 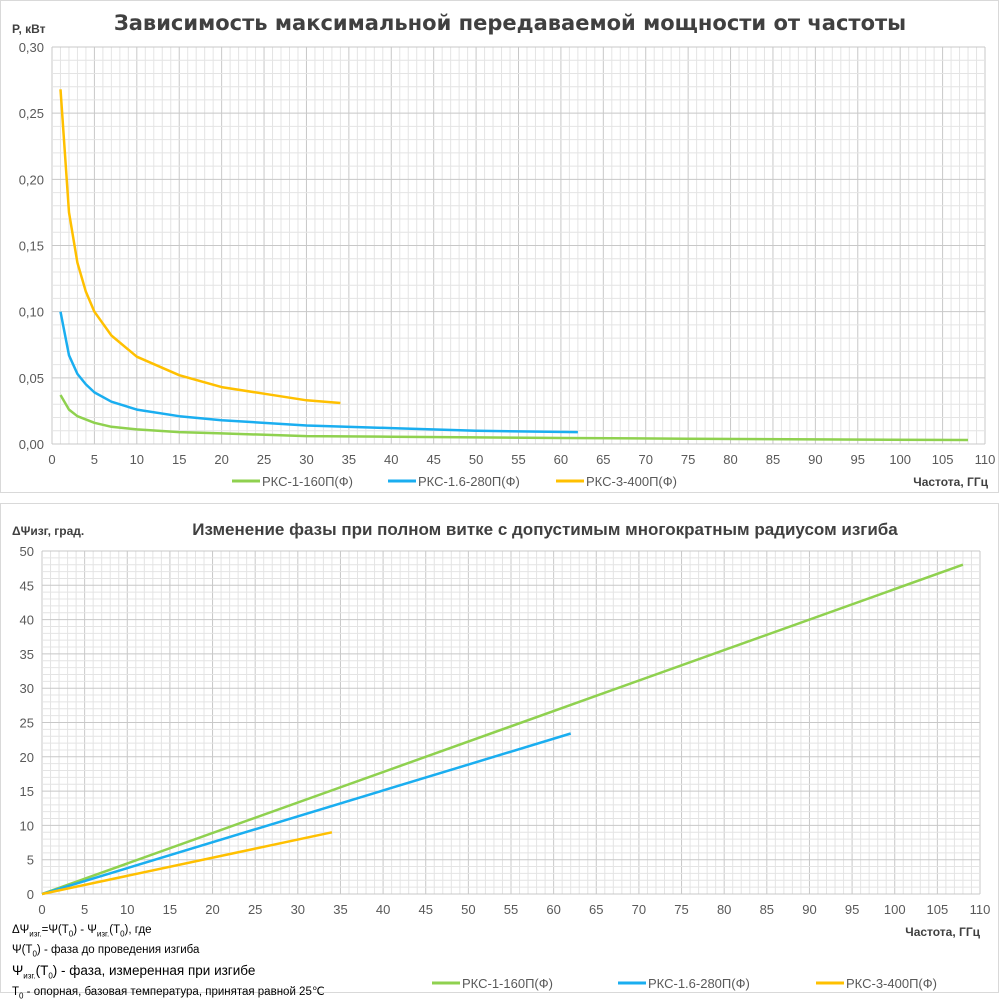 What do you see at coordinates (31, 246) in the screenshot?
I see `y-tick-label: 0,15` at bounding box center [31, 246].